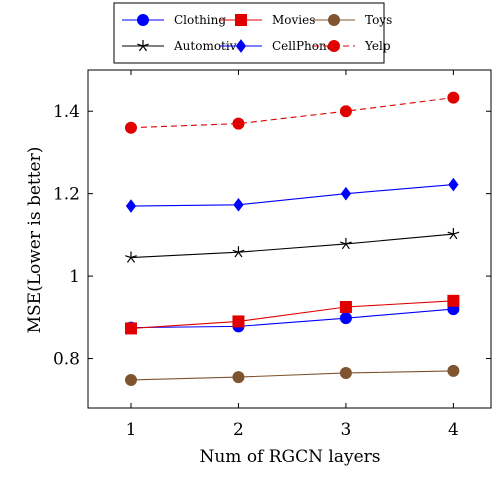 This screenshot has width=498, height=491. I want to click on legend-label-cellphones: CellPhones, so click(306, 46).